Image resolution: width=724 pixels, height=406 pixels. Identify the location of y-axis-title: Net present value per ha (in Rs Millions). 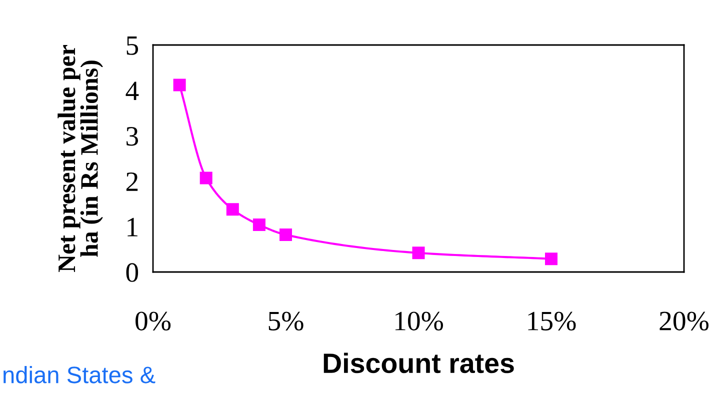
(80, 158).